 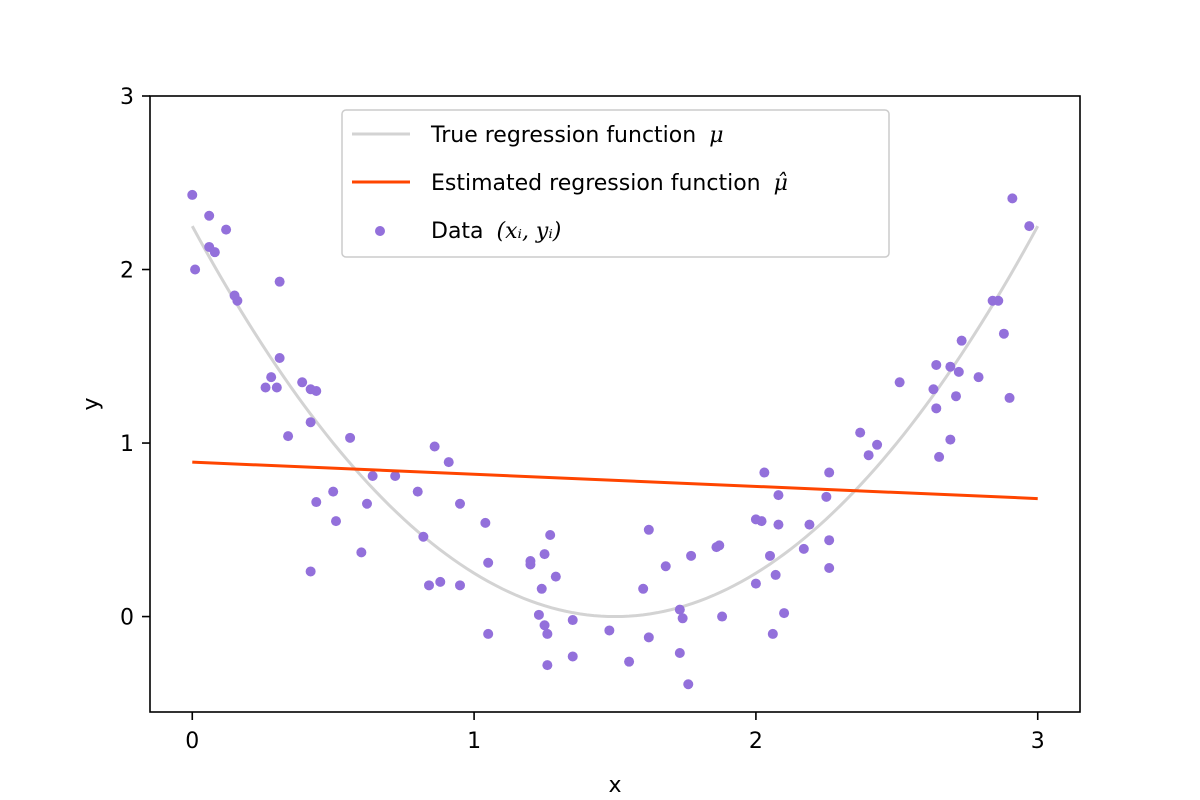 What do you see at coordinates (127, 271) in the screenshot?
I see `y-tick-label: 2` at bounding box center [127, 271].